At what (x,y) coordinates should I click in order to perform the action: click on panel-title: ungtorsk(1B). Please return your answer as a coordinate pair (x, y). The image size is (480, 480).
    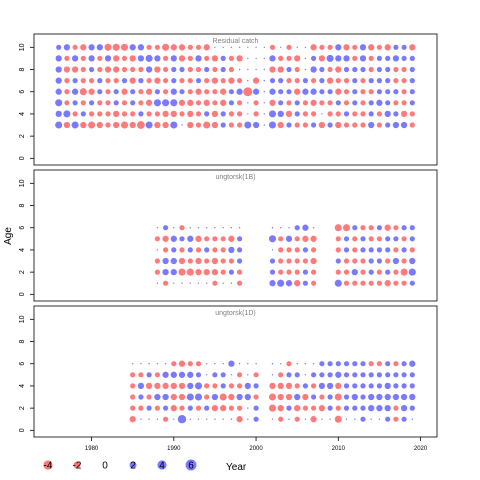
    Looking at the image, I should click on (235, 177).